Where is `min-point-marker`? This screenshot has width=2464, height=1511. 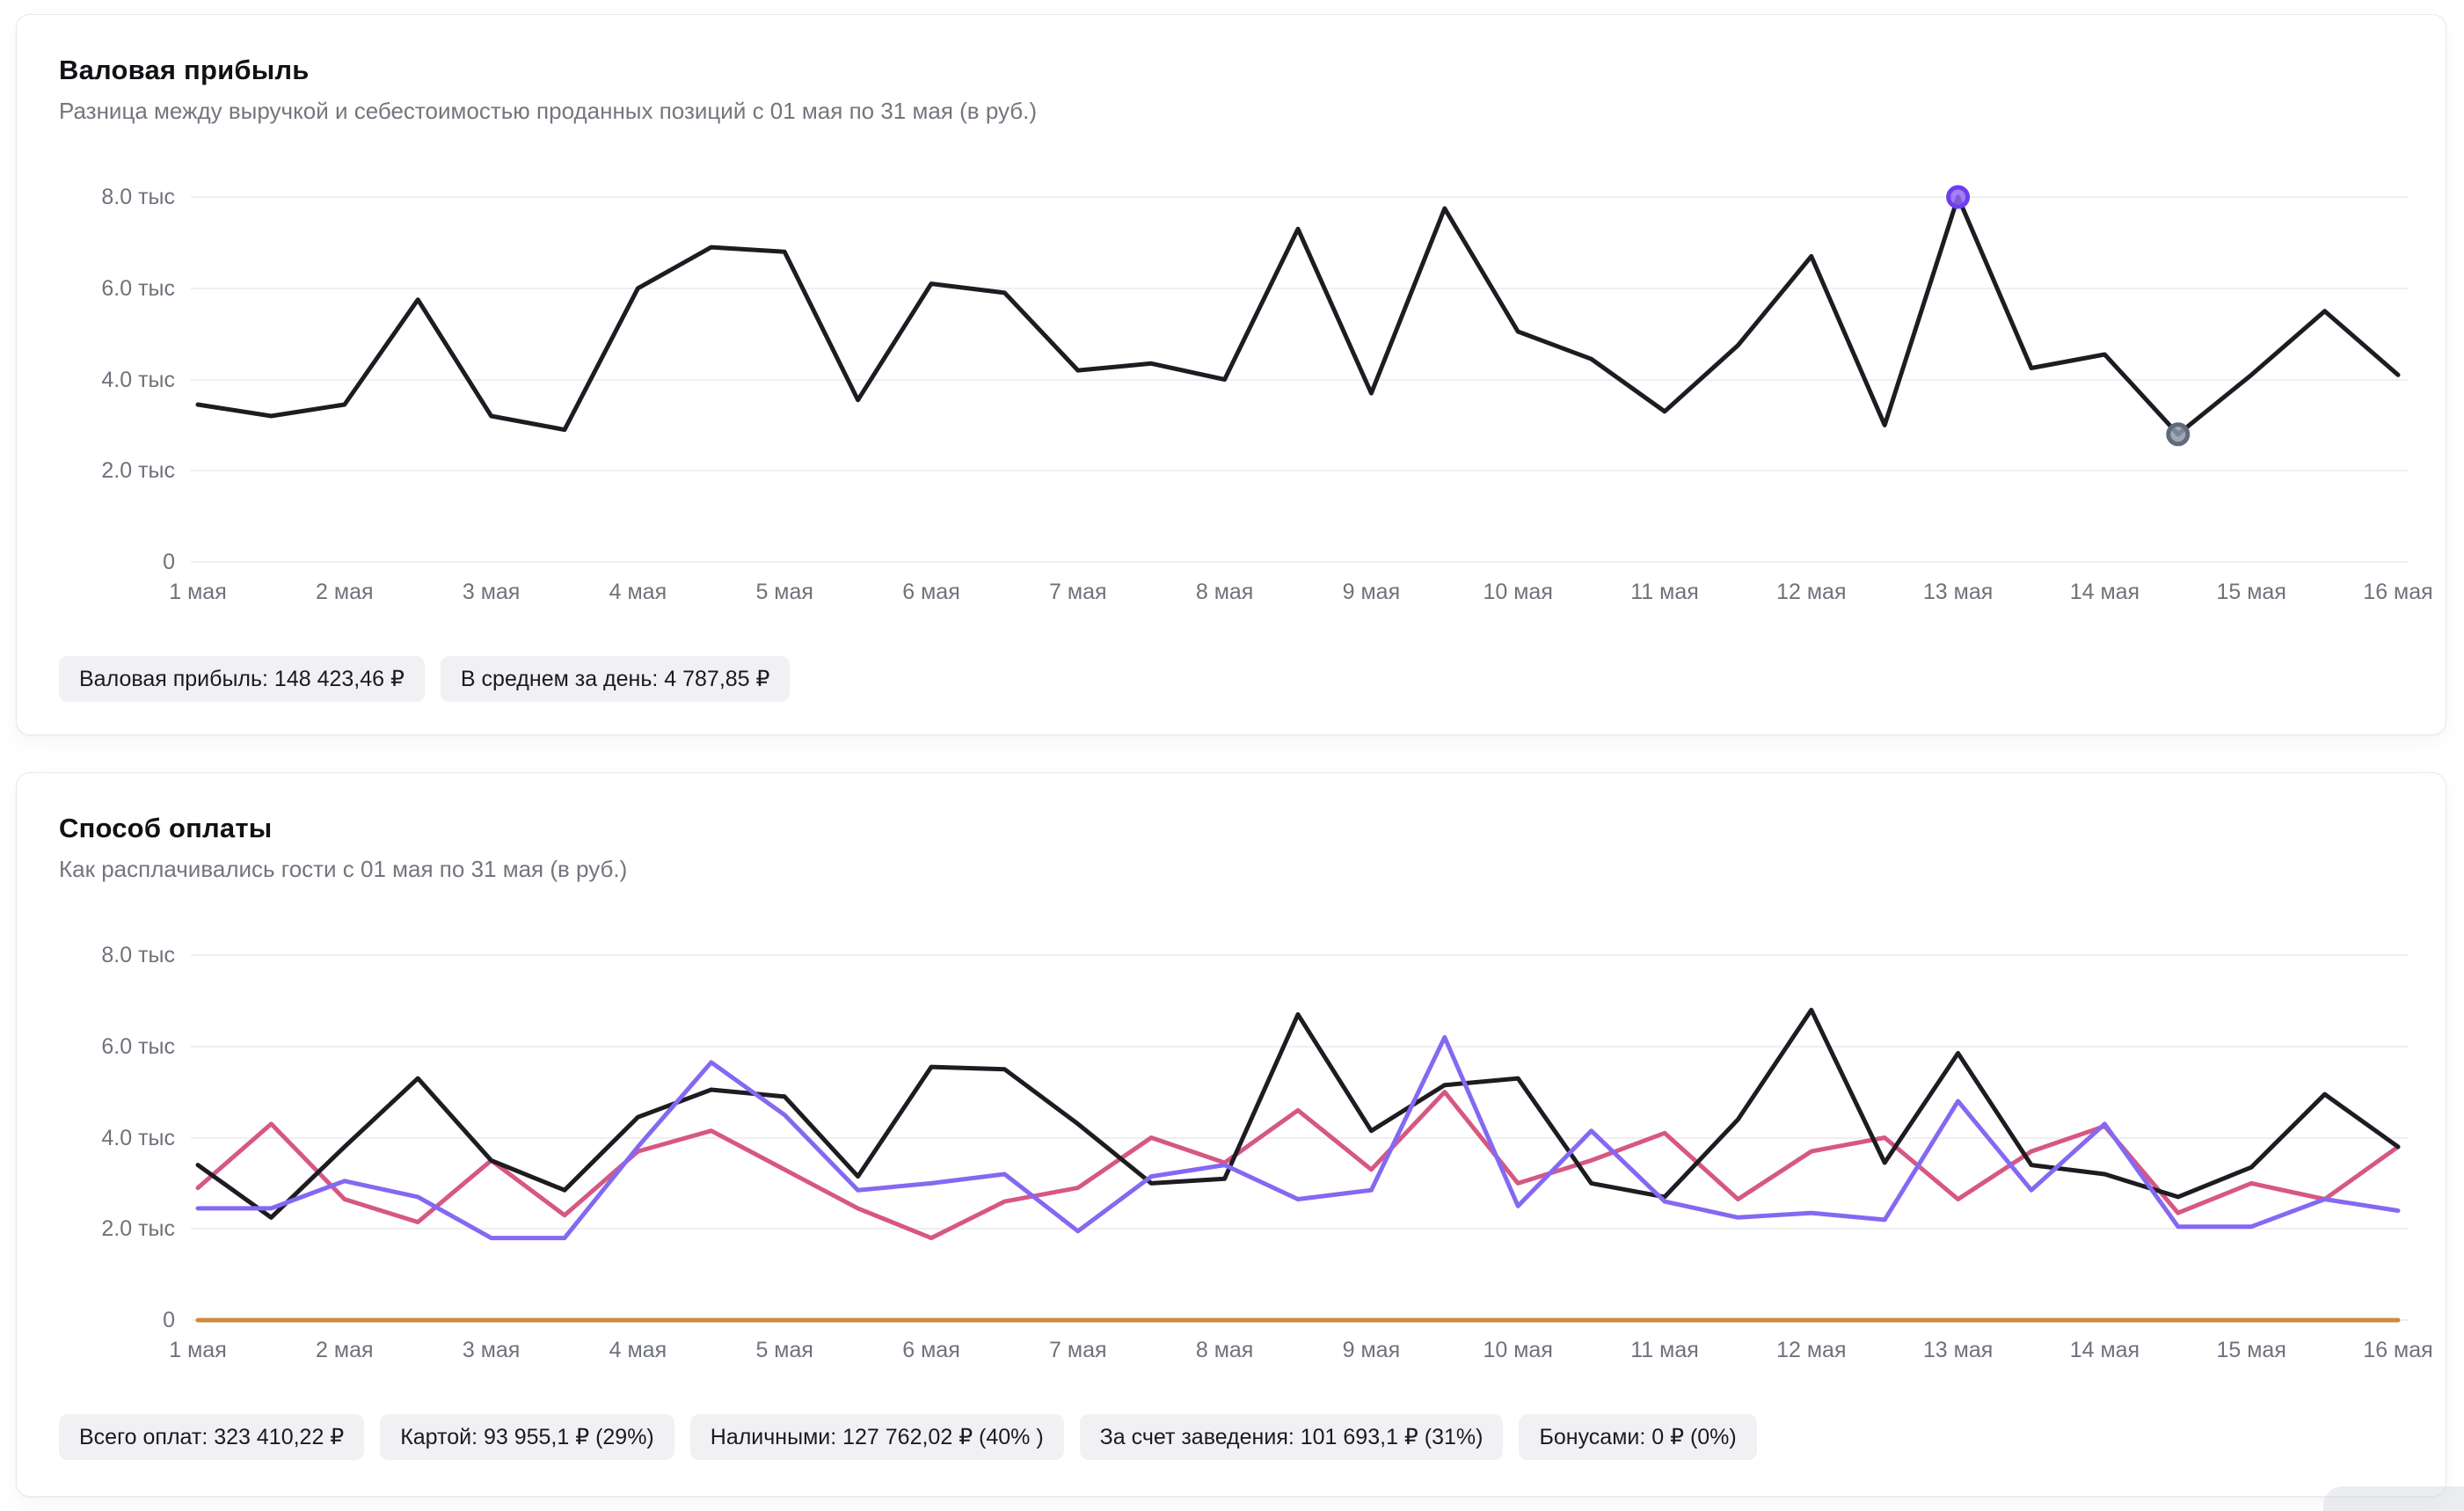
min-point-marker is located at coordinates (2178, 434).